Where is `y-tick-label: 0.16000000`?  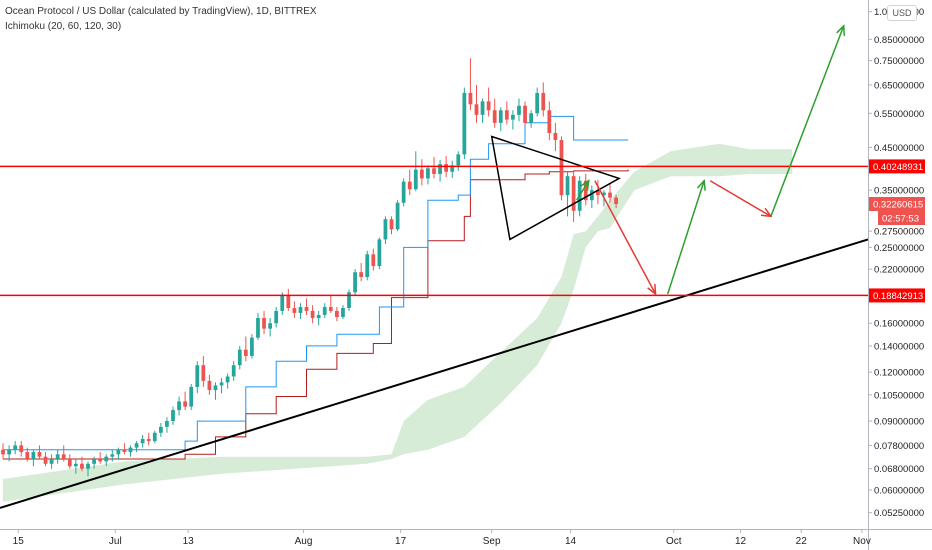
y-tick-label: 0.16000000 is located at coordinates (899, 324).